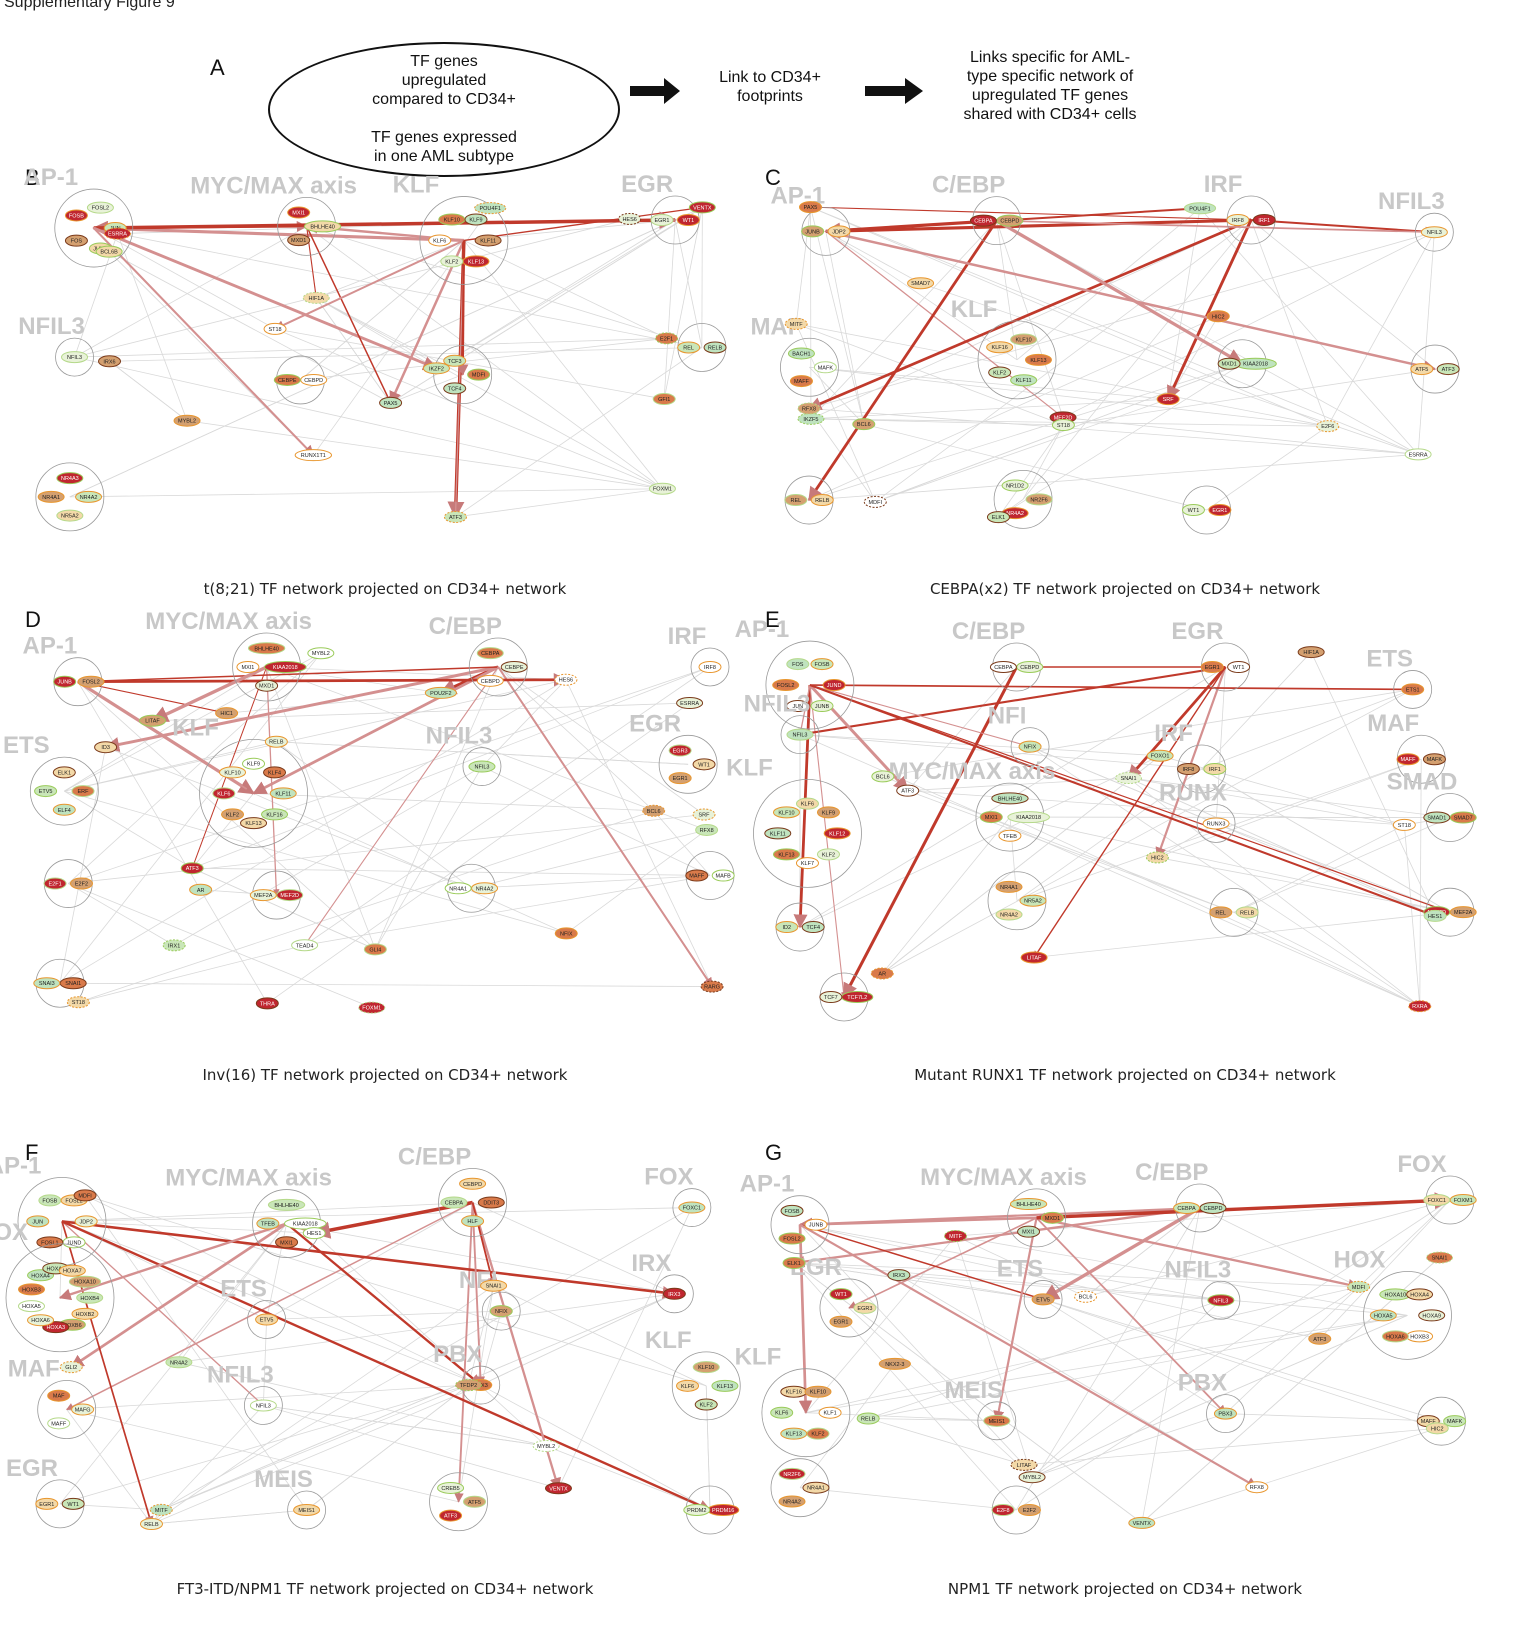 The width and height of the screenshot is (1520, 1636). What do you see at coordinates (64, 809) in the screenshot?
I see `tf-node: ELF4` at bounding box center [64, 809].